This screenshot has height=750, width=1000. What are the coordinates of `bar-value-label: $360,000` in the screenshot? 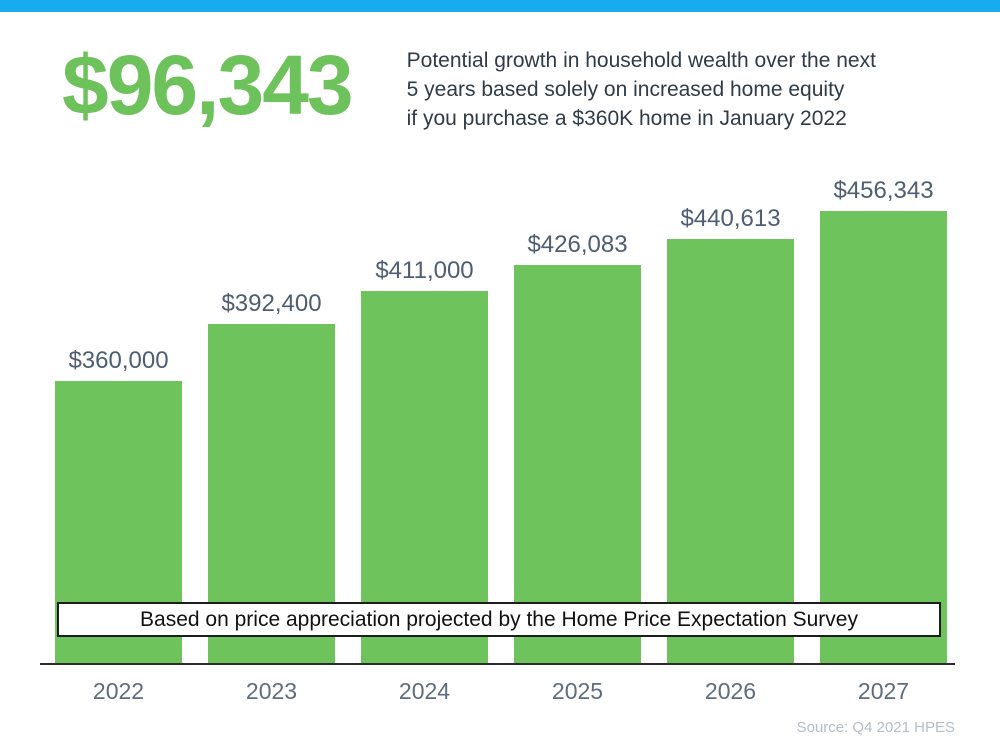 It's located at (118, 360).